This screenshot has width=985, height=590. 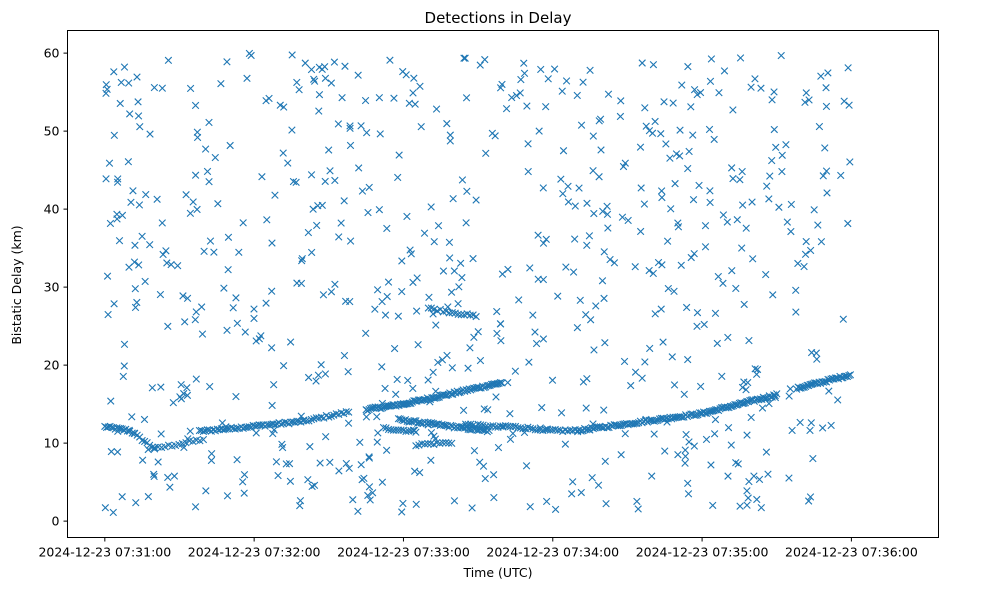 What do you see at coordinates (254, 552) in the screenshot?
I see `x-tick-label: 2024-12-23 07:32:00` at bounding box center [254, 552].